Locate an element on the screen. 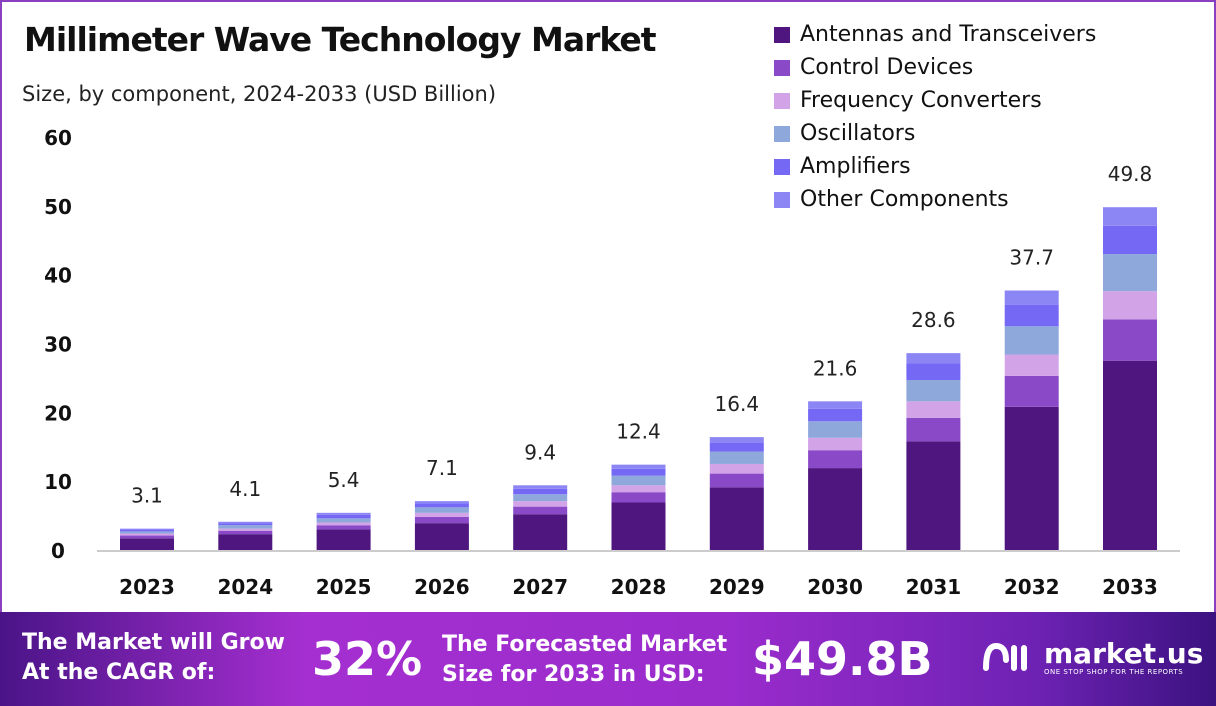  x-tick-label: 2029 is located at coordinates (737, 587).